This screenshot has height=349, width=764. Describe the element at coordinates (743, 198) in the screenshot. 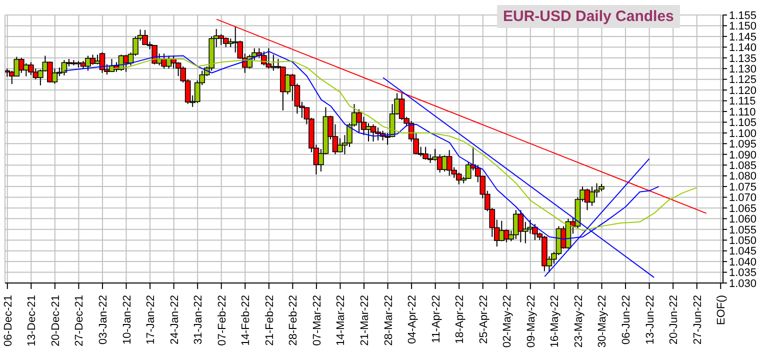

I see `y-tick-label: 1.070` at that location.